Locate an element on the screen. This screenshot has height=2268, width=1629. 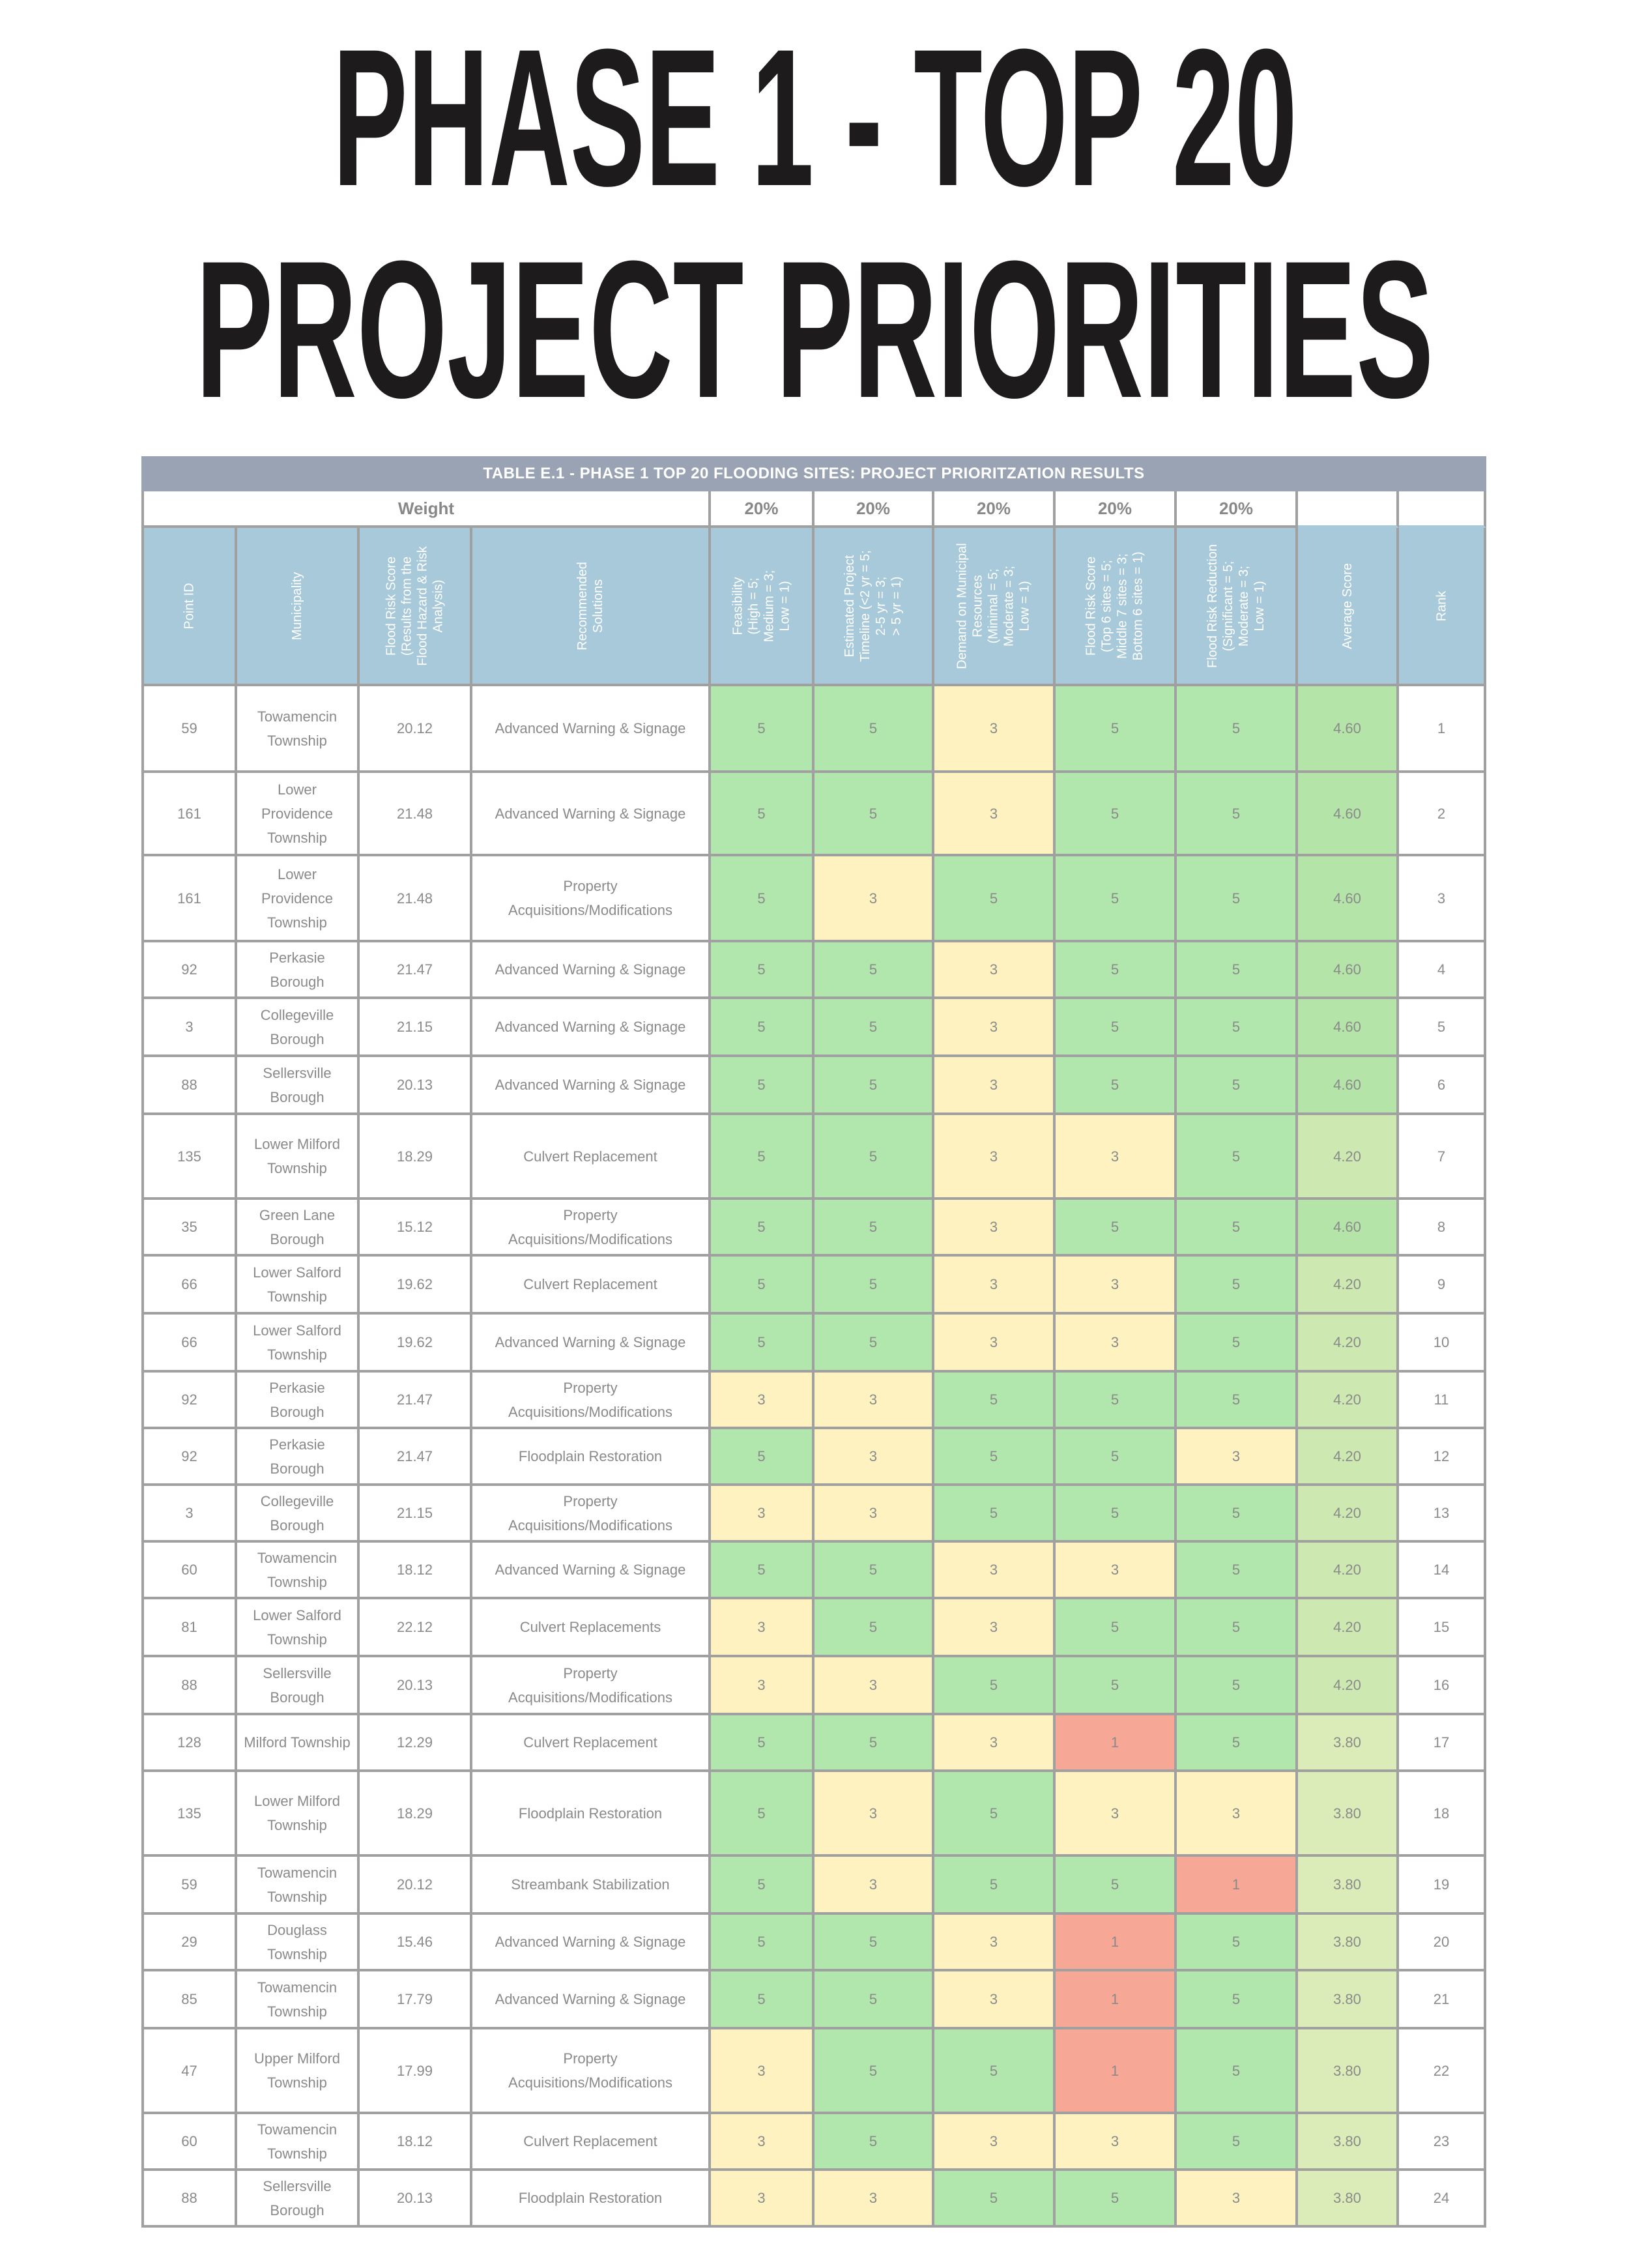
flood-risk-score-cell: 20.12 is located at coordinates (416, 1886).